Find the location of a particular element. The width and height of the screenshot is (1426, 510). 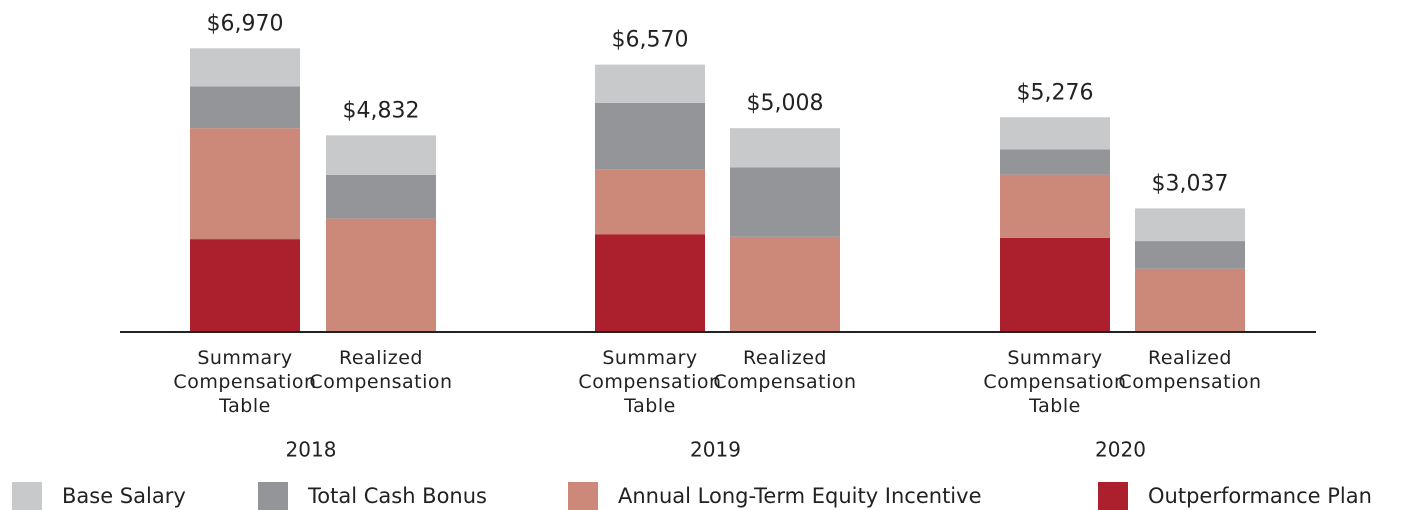

total-label: $6,570 is located at coordinates (650, 40).